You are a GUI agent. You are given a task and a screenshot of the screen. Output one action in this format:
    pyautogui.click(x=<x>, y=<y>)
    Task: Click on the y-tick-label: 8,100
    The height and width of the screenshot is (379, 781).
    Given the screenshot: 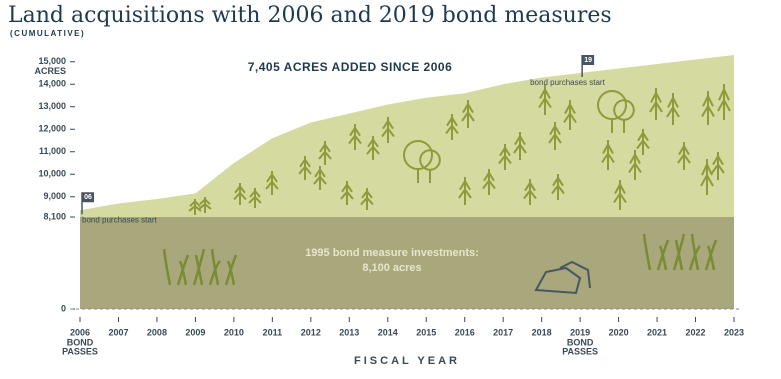 What is the action you would take?
    pyautogui.click(x=54, y=216)
    